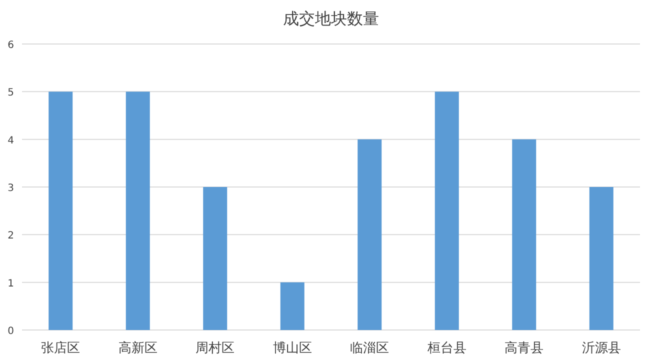 This screenshot has width=655, height=357. What do you see at coordinates (60, 348) in the screenshot?
I see `x-tick-label: 张店区` at bounding box center [60, 348].